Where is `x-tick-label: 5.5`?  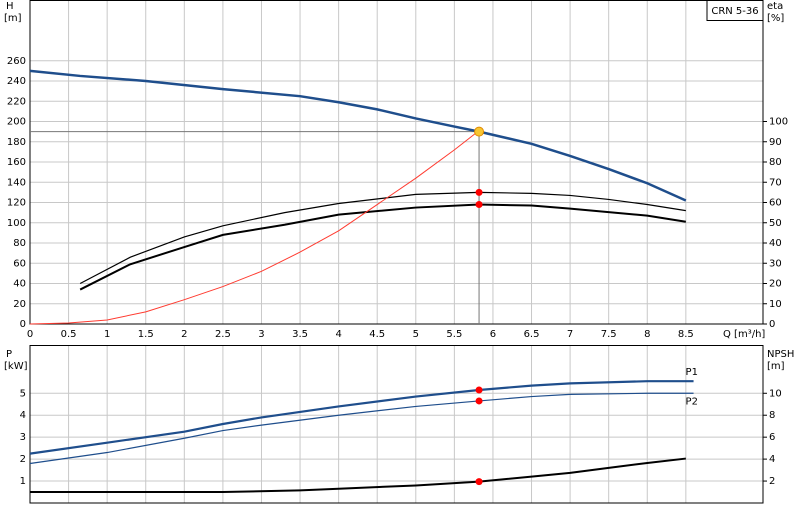
x-tick-label: 5.5 is located at coordinates (454, 334).